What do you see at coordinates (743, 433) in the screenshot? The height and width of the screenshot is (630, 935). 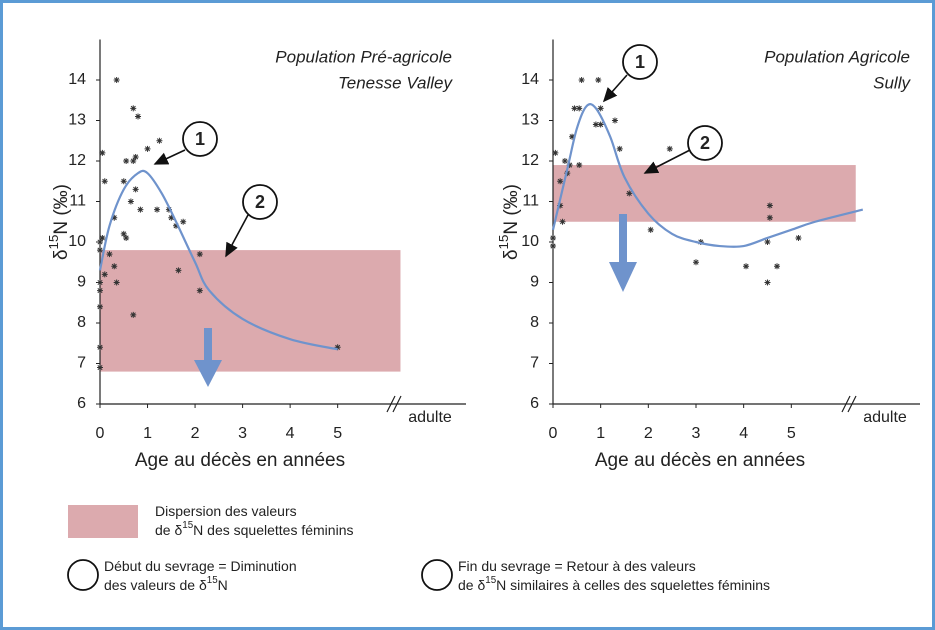 I see `x-tick-label: 4` at bounding box center [743, 433].